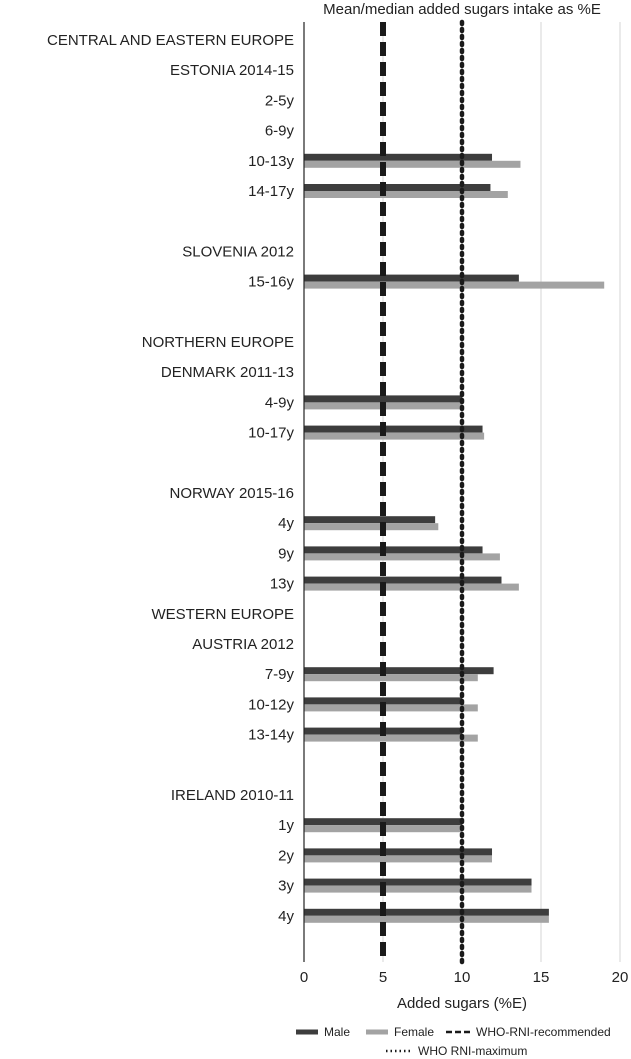 The height and width of the screenshot is (1059, 631). Describe the element at coordinates (422, 492) in the screenshot. I see `reference-lines` at that location.